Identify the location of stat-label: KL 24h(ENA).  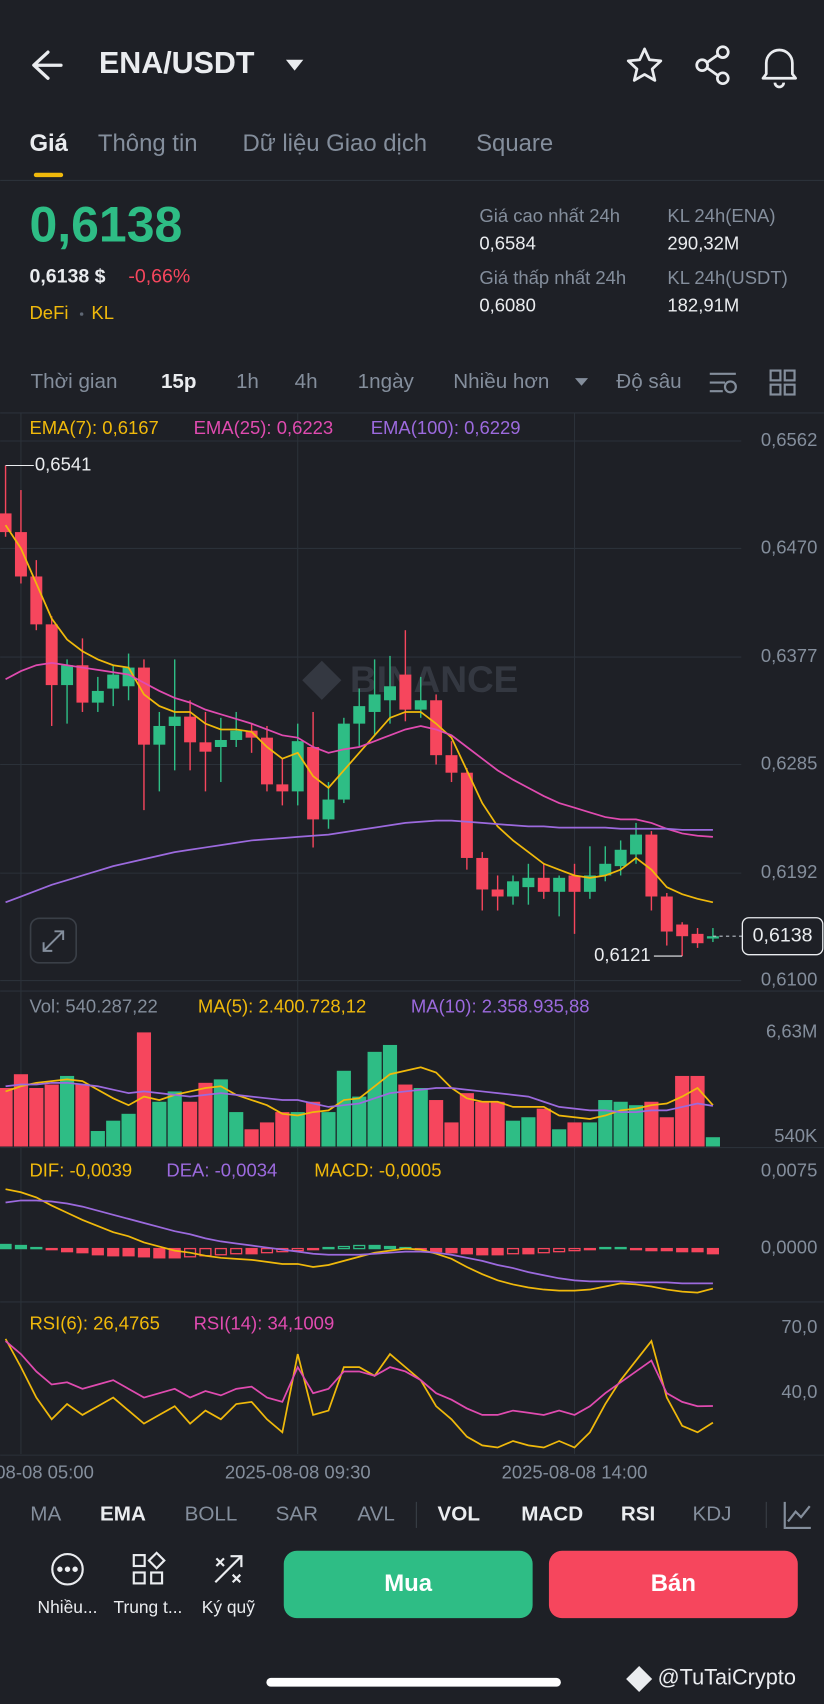
(721, 215).